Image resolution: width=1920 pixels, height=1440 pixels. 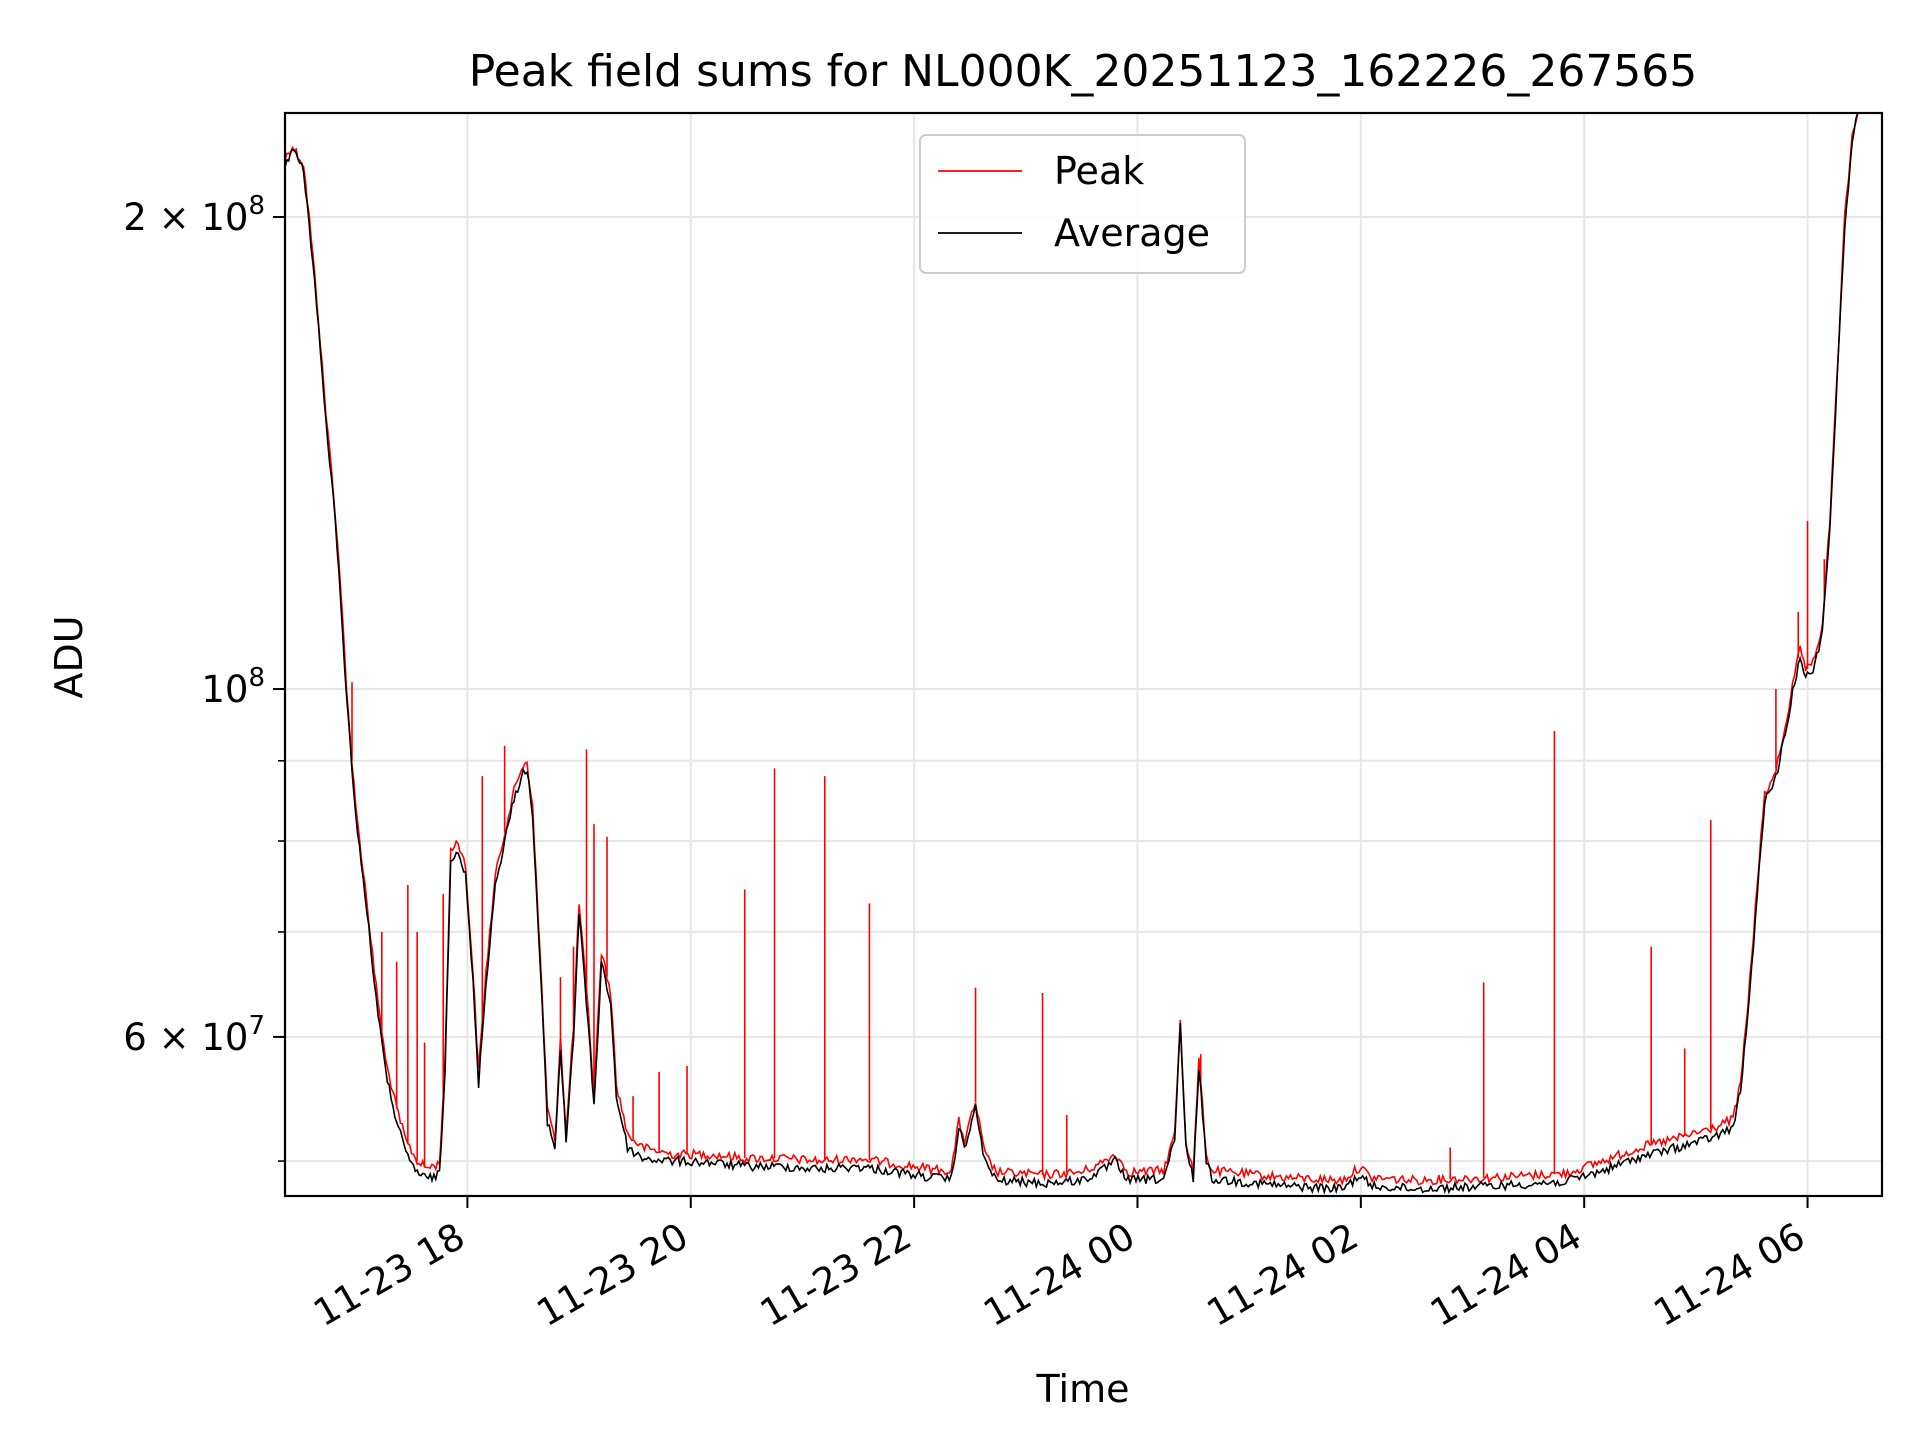 I want to click on legend-average-label: Average, so click(x=1132, y=233).